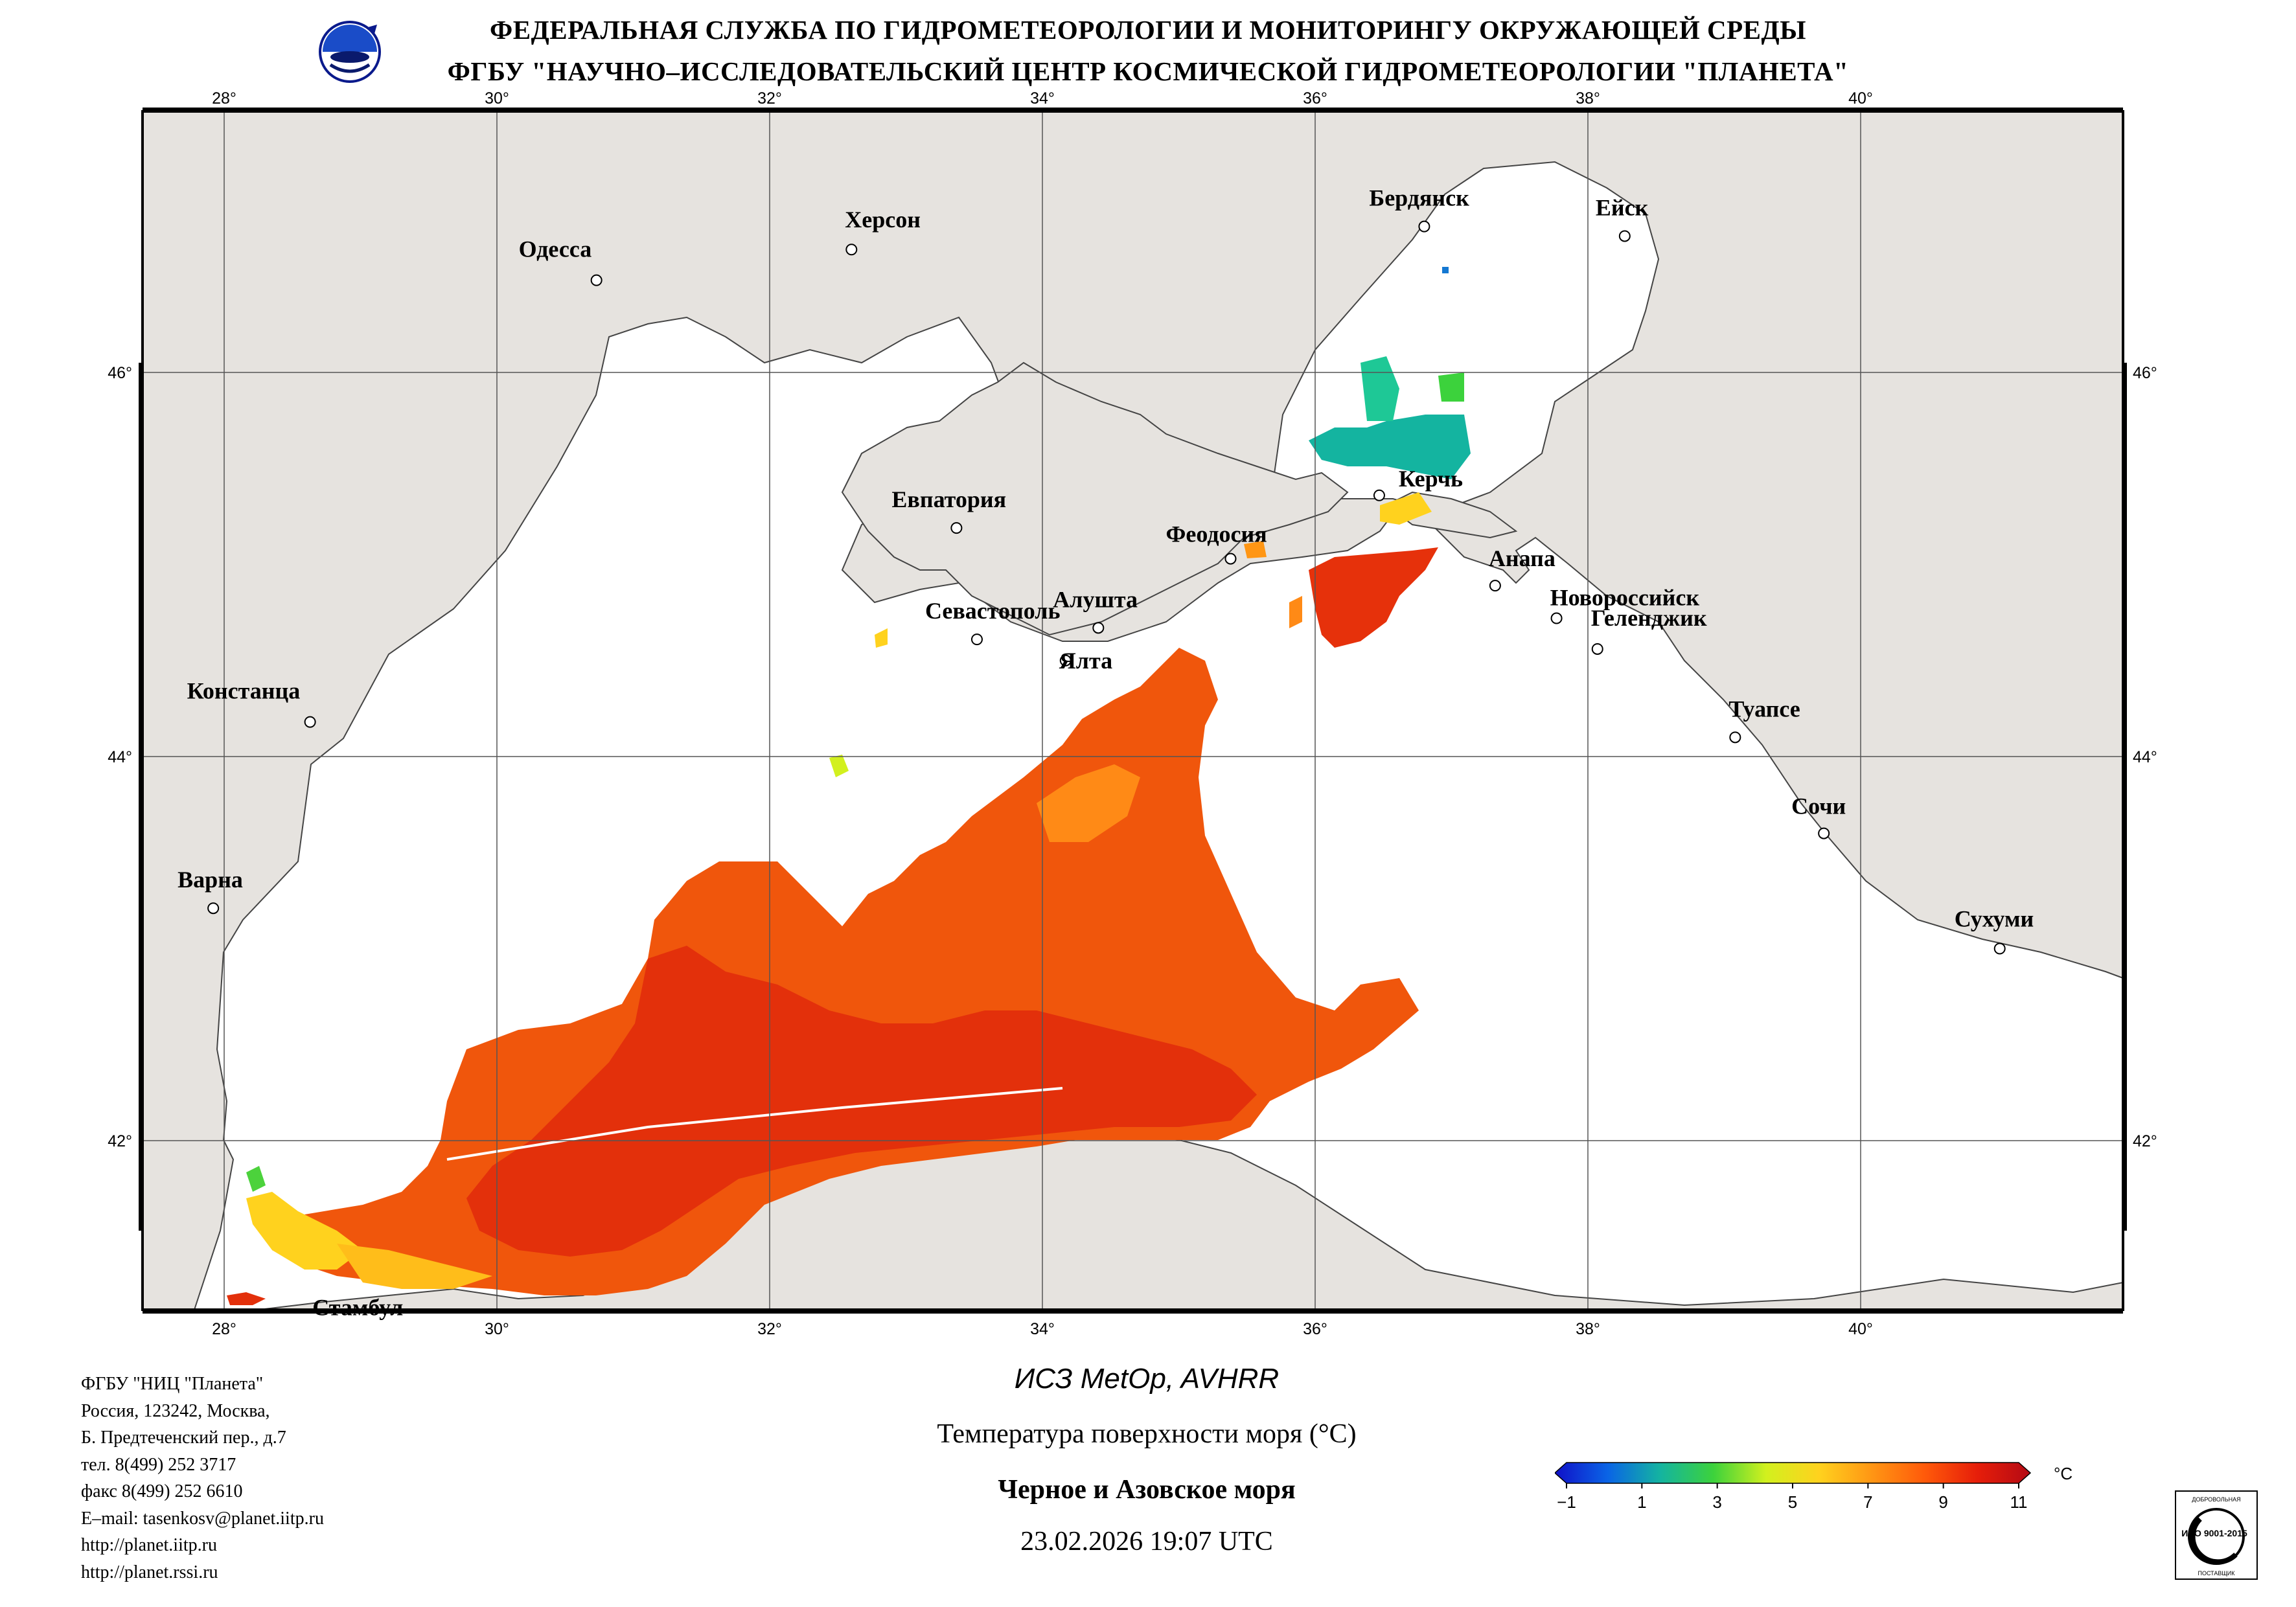  I want to click on lon-tick-label-top: 32°, so click(770, 98).